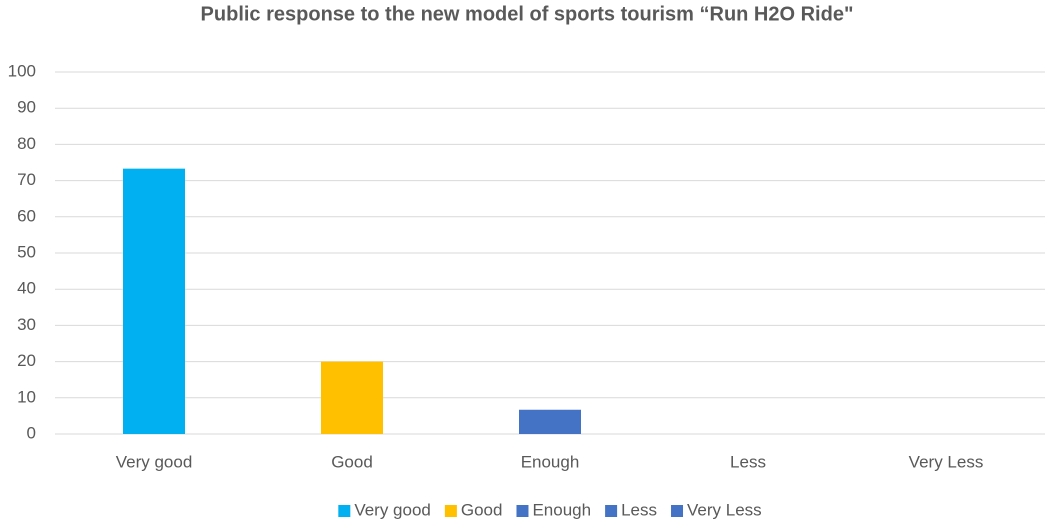 Image resolution: width=1053 pixels, height=524 pixels. Describe the element at coordinates (22, 70) in the screenshot. I see `y-tick-label: 100` at that location.